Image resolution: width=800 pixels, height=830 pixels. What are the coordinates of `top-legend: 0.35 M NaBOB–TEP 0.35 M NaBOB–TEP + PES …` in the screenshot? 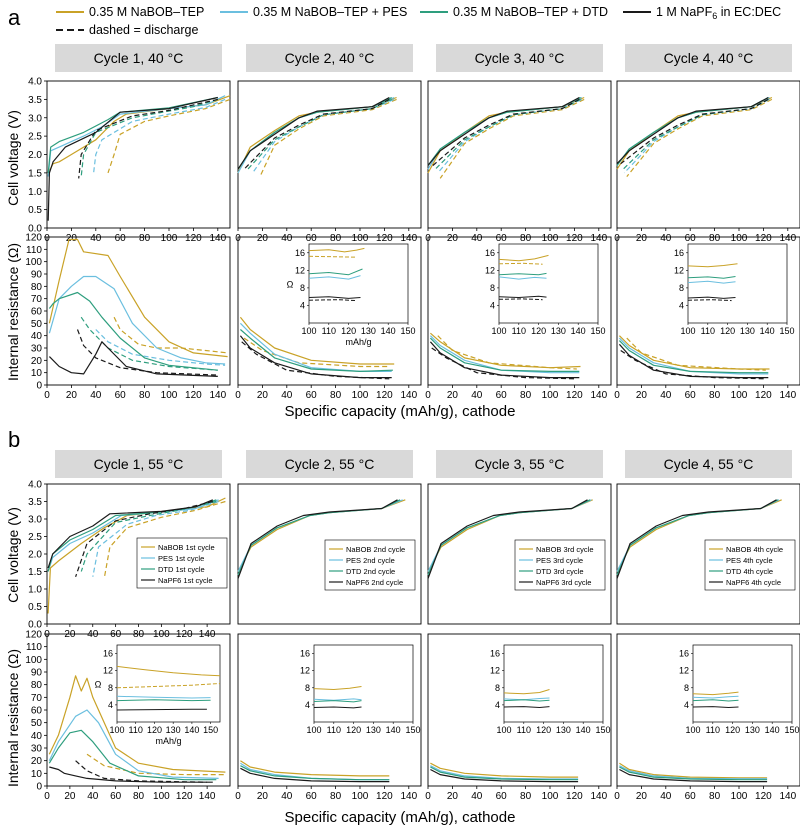 It's located at (418, 21).